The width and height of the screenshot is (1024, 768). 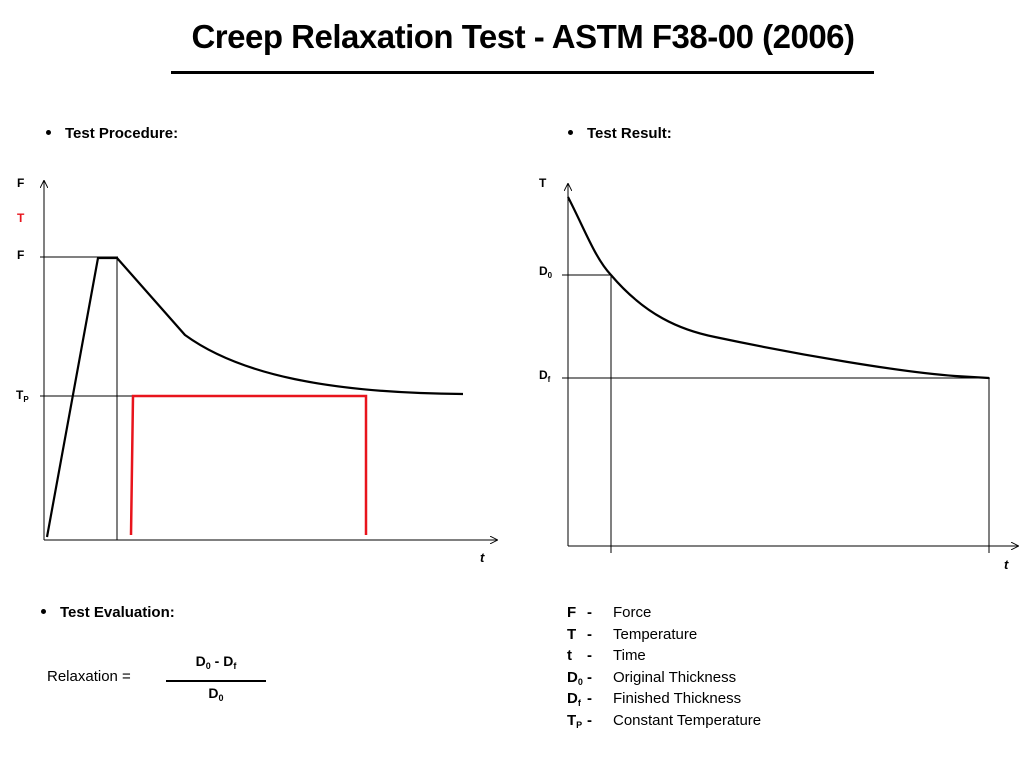 What do you see at coordinates (569, 655) in the screenshot?
I see `legend-symbol: t` at bounding box center [569, 655].